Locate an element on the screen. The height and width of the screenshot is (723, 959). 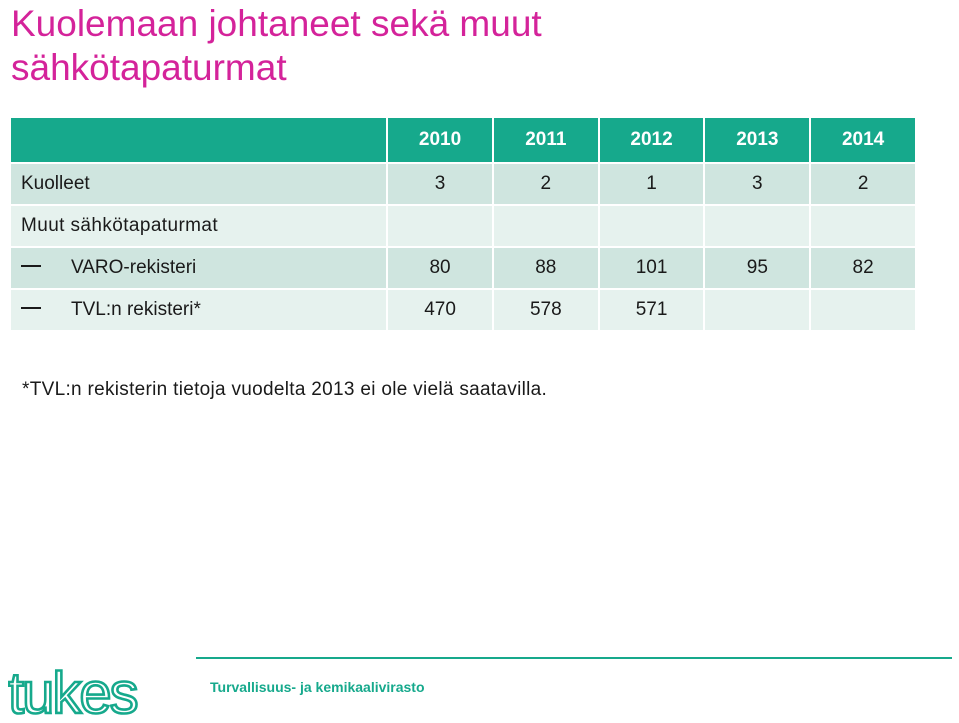
logo-text: tukes is located at coordinates (72, 693).